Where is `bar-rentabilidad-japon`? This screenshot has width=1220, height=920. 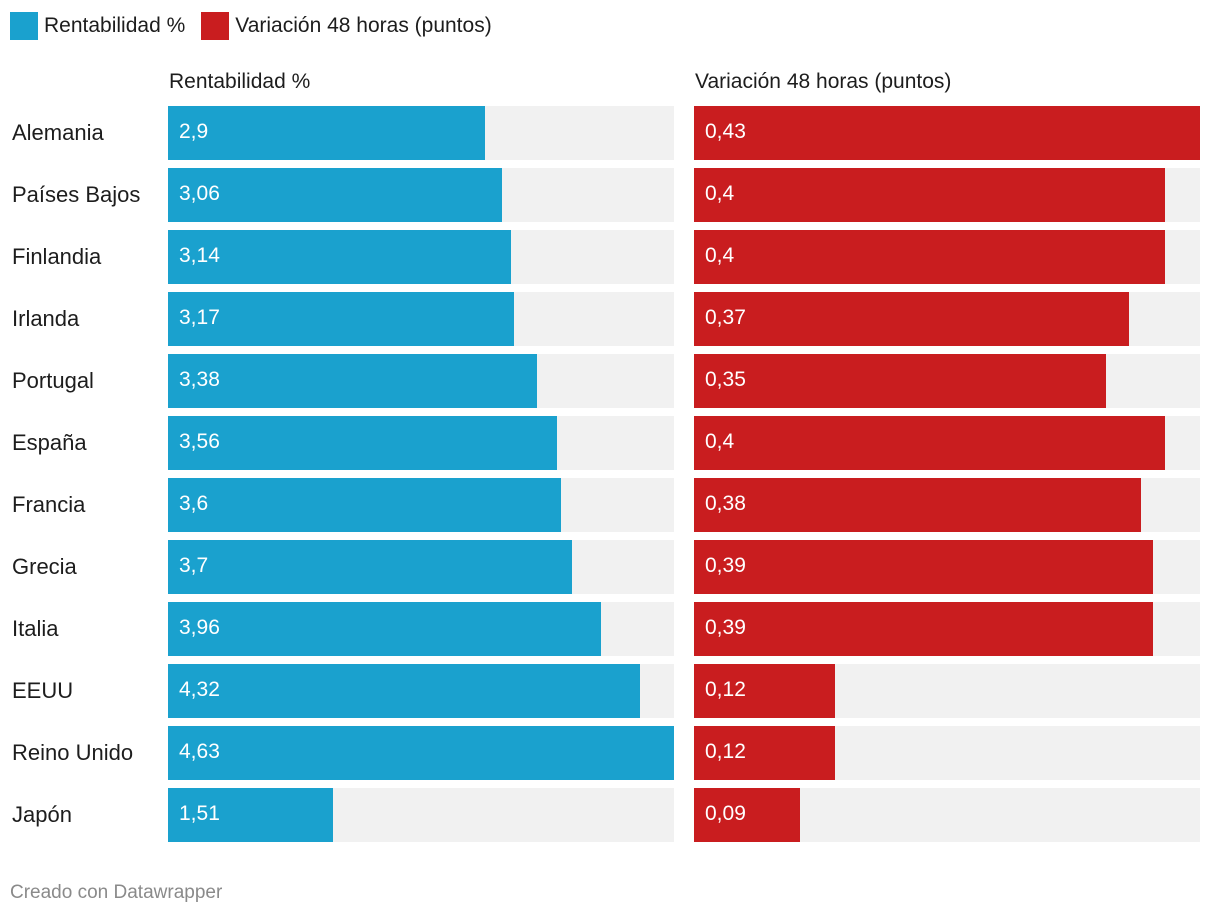
bar-rentabilidad-japon is located at coordinates (250, 815).